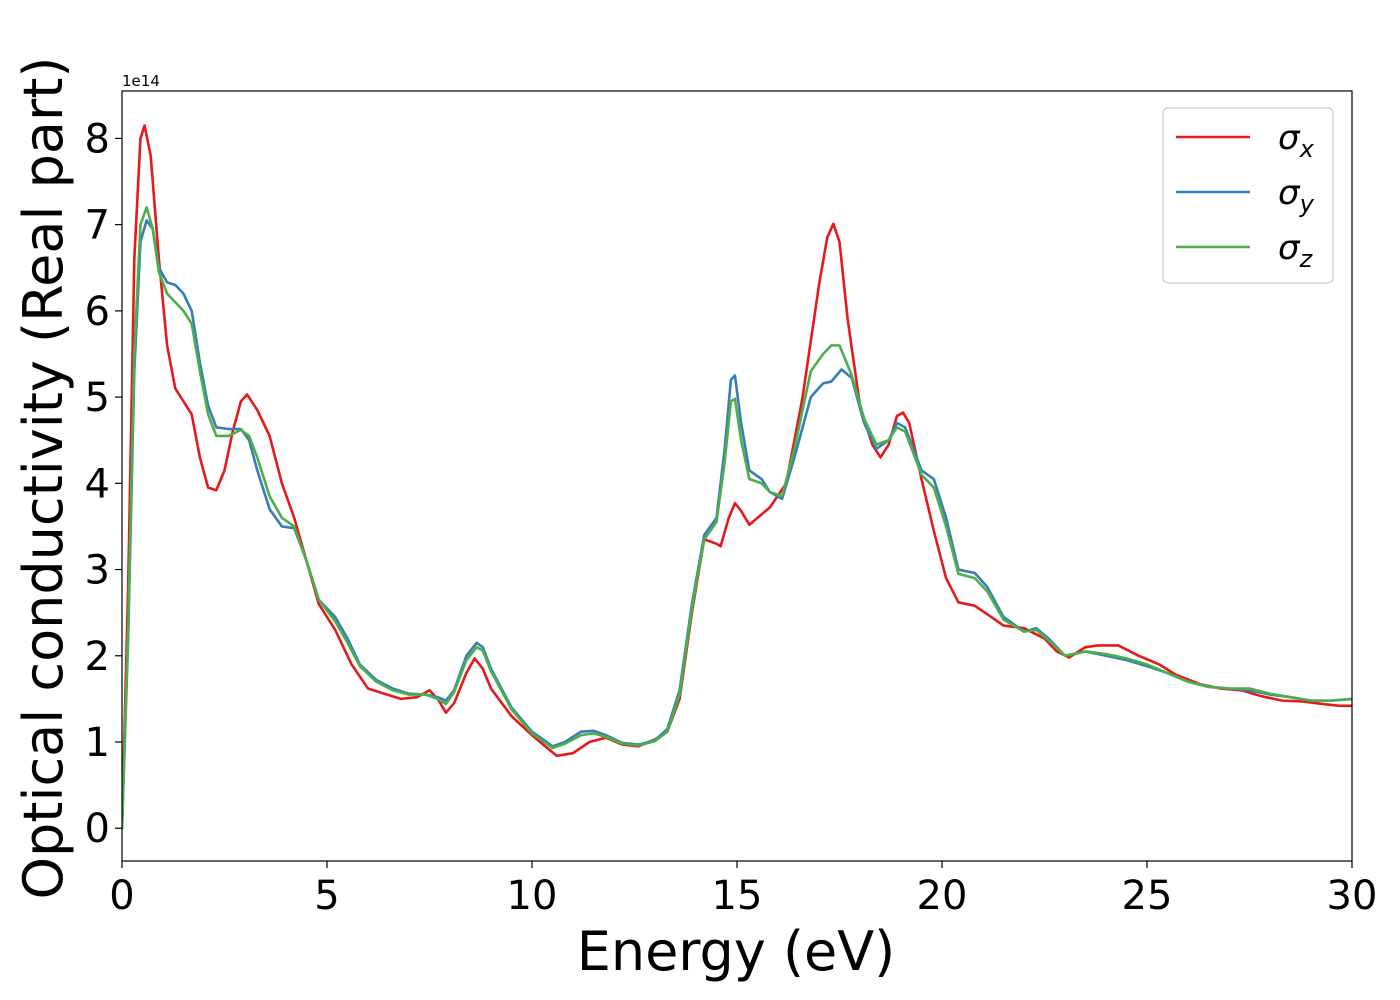  Describe the element at coordinates (736, 951) in the screenshot. I see `x-axis-title: Energy (eV)` at that location.